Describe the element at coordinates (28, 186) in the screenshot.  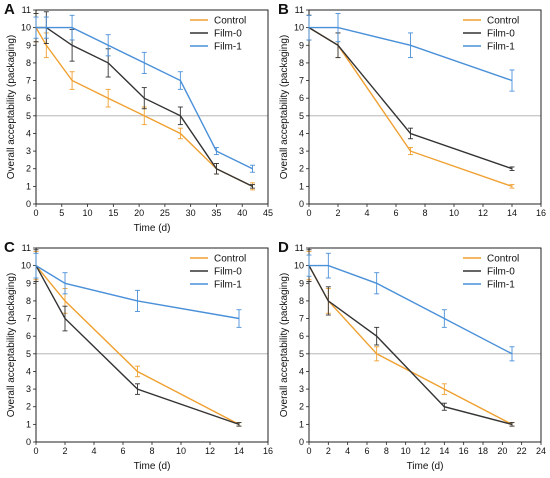
I see `y-tick-label: 1` at that location.